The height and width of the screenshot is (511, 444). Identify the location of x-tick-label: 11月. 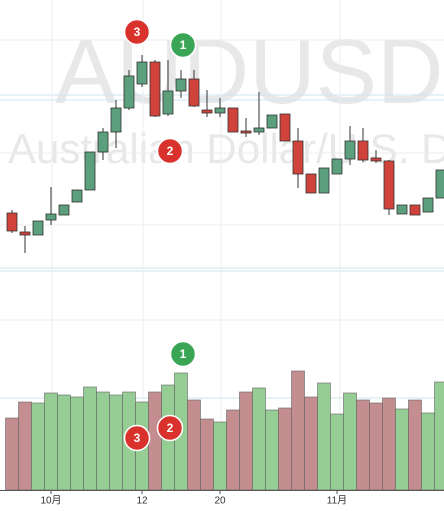
(337, 501).